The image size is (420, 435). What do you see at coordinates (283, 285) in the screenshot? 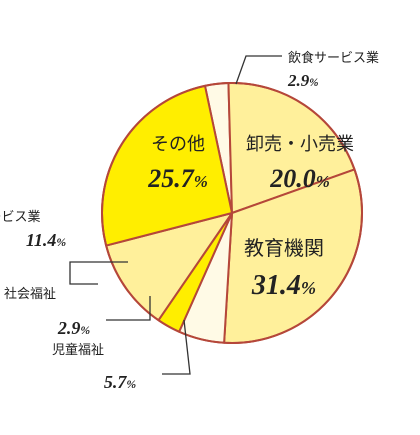
I see `slice-value-label-2: 31.4%` at bounding box center [283, 285].